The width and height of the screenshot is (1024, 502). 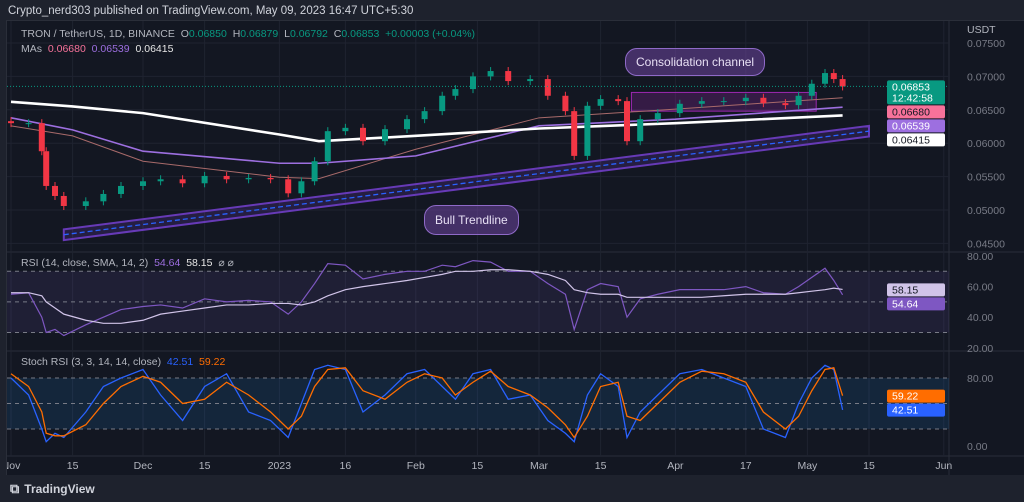 I want to click on ma1-tag-text: 0.06680, so click(x=911, y=112).